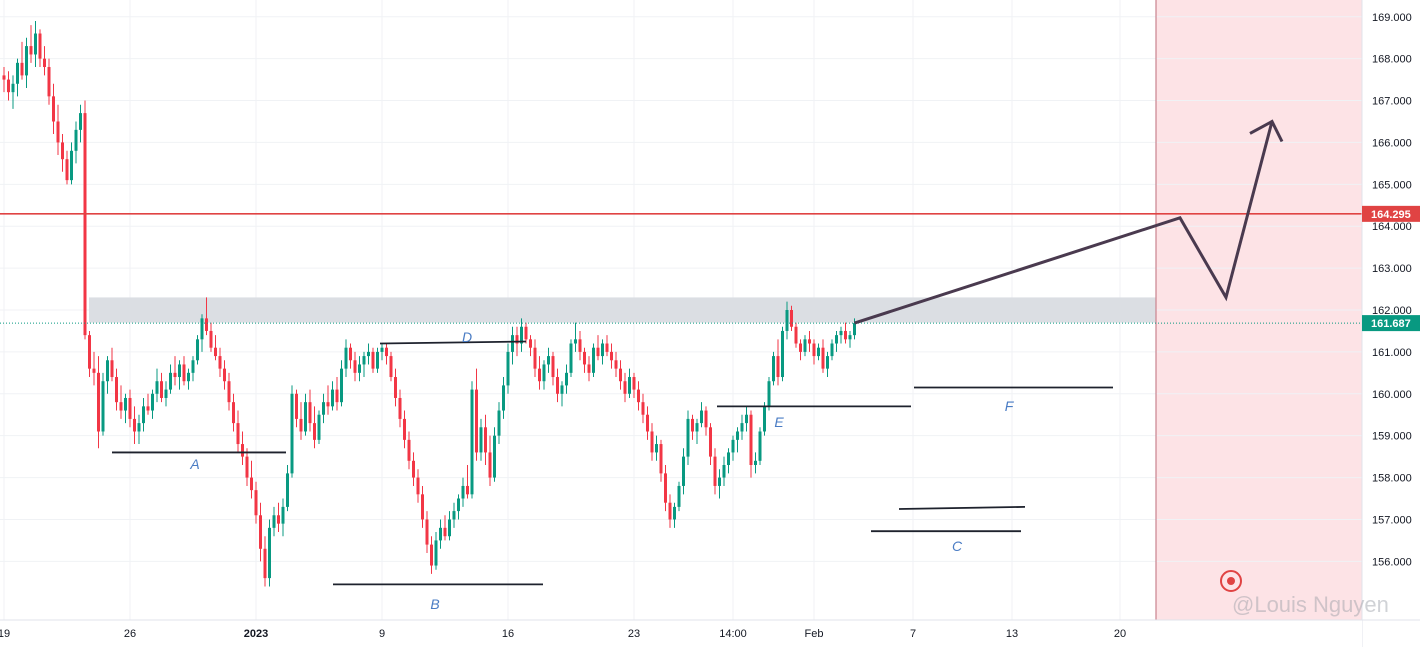  Describe the element at coordinates (957, 546) in the screenshot. I see `level-label-c: C` at that location.